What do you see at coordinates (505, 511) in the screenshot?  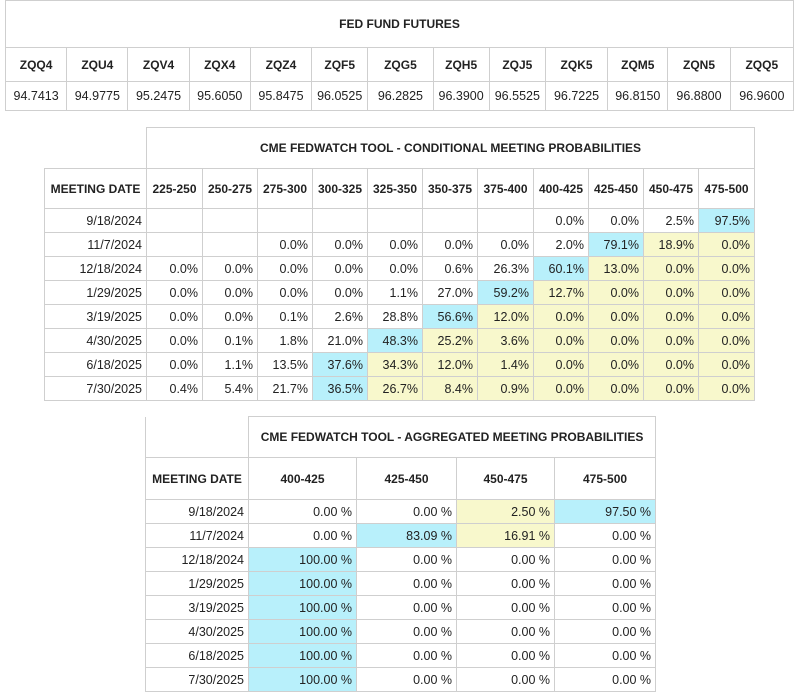 I see `agg-probability-cell: 2.50 %` at bounding box center [505, 511].